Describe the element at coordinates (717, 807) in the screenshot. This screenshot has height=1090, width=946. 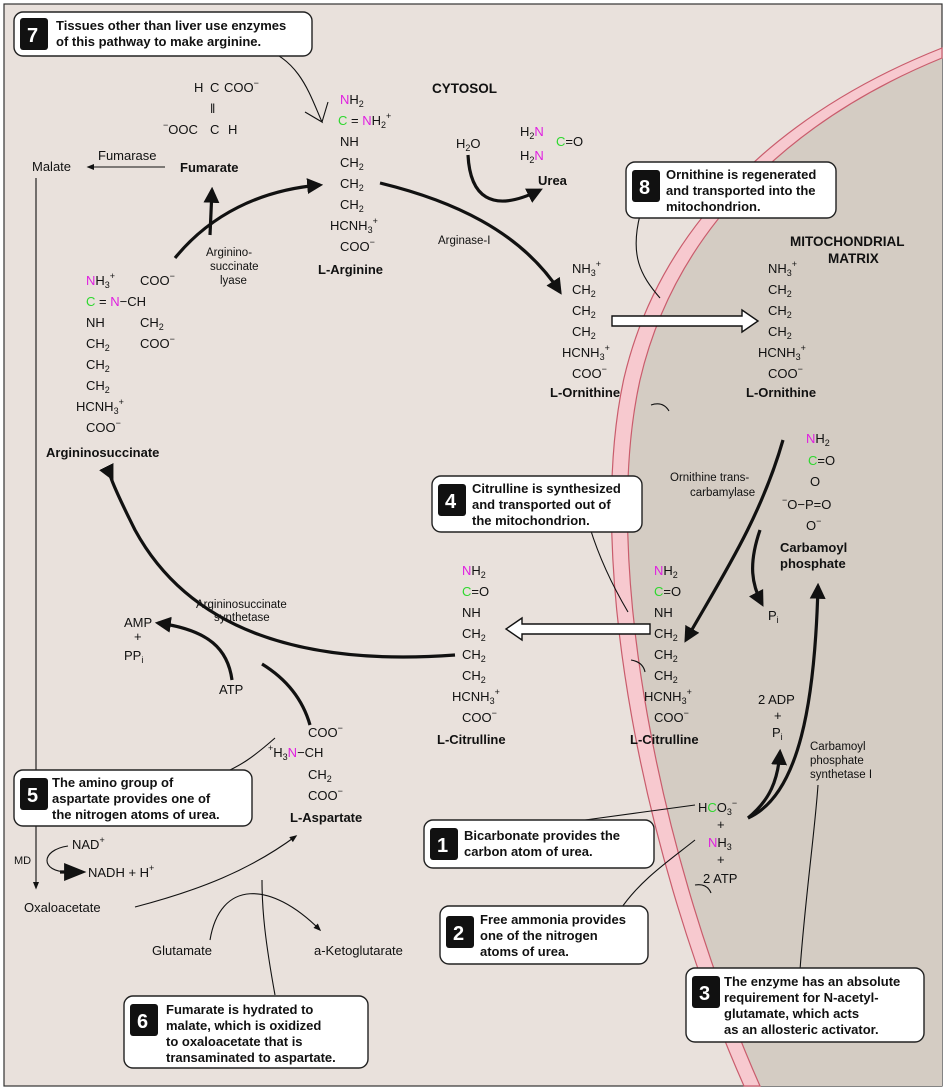
I see `bicarbonate-label: HCO3−` at that location.